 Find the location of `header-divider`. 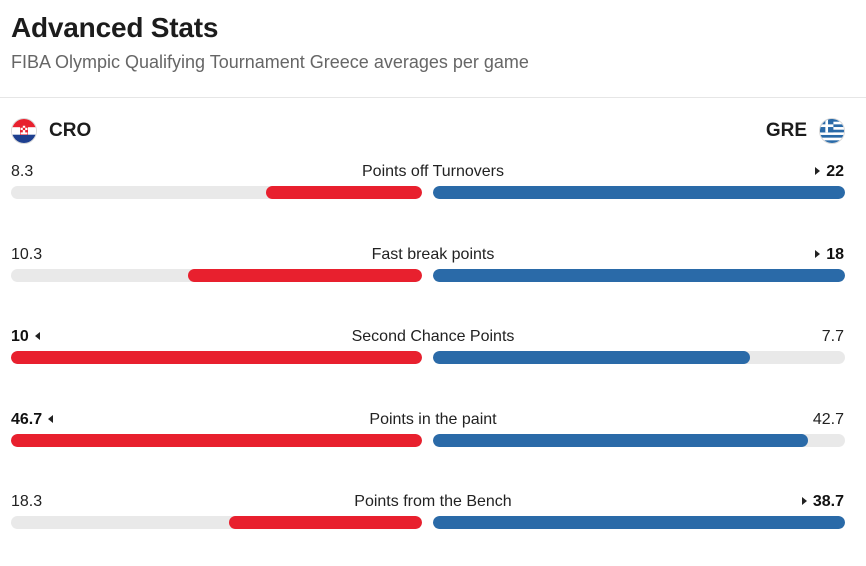

header-divider is located at coordinates (433, 97).